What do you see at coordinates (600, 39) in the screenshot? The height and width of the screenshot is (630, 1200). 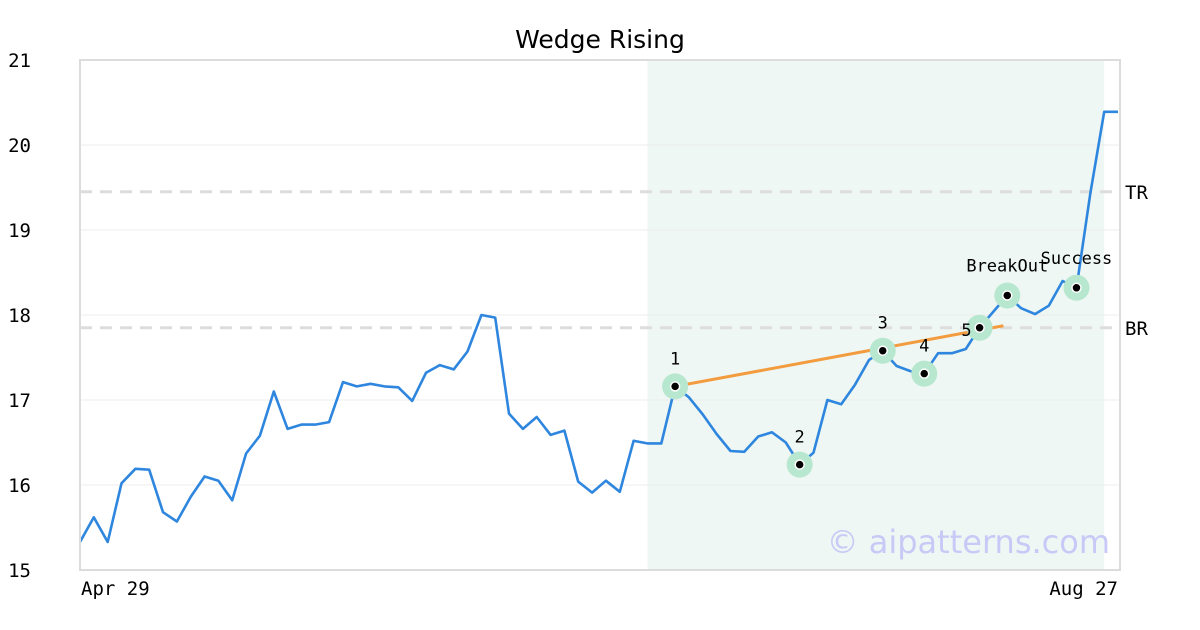 I see `chart-title: Wedge Rising` at bounding box center [600, 39].